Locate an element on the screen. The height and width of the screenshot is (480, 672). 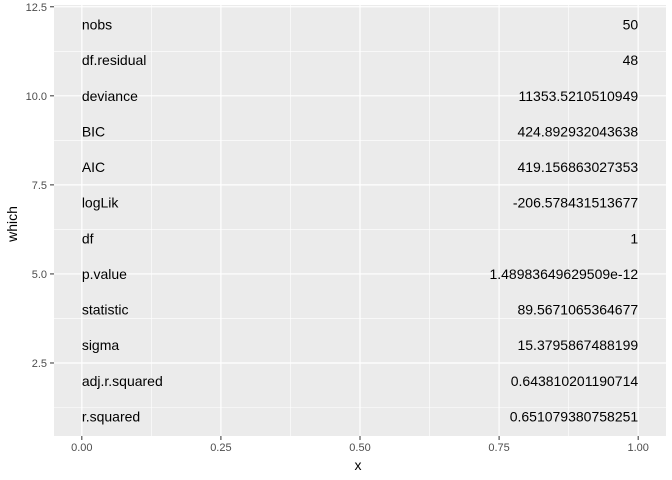
row-value-label: 89.5671065364677 is located at coordinates (577, 310).